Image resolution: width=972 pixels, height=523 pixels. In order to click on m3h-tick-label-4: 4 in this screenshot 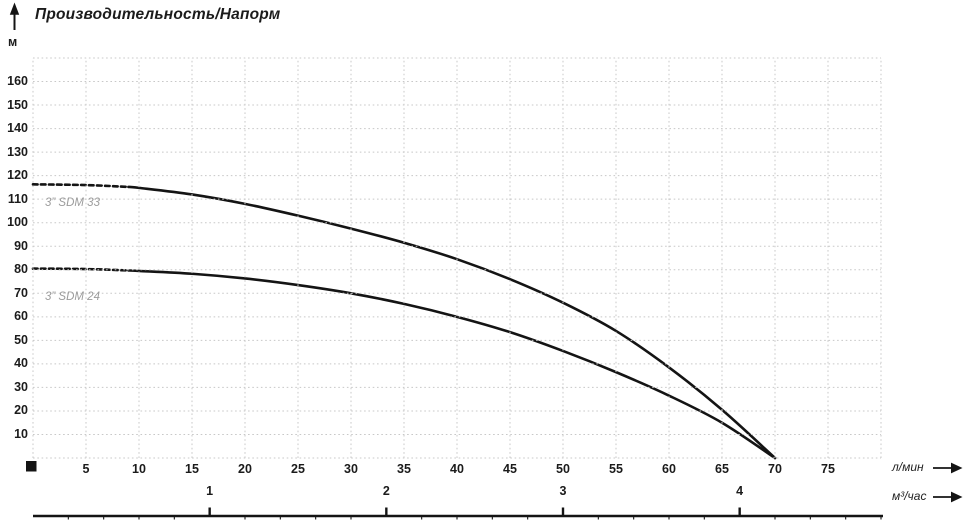, I will do `click(740, 491)`.